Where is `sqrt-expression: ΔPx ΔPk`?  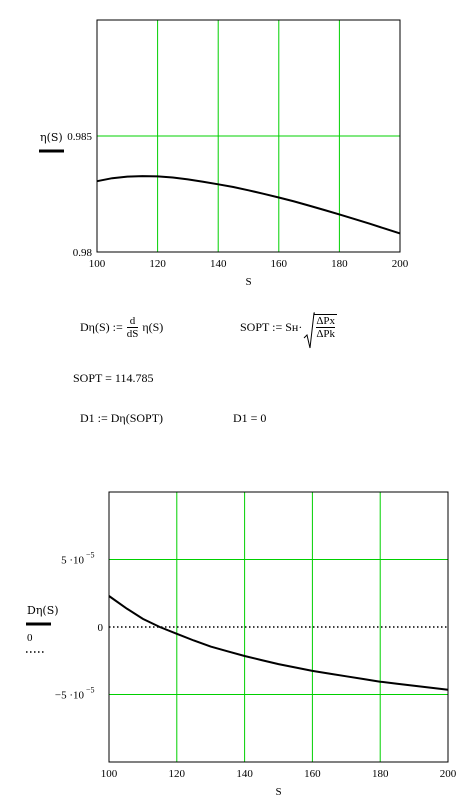
sqrt-expression: ΔPx ΔPk is located at coordinates (320, 330).